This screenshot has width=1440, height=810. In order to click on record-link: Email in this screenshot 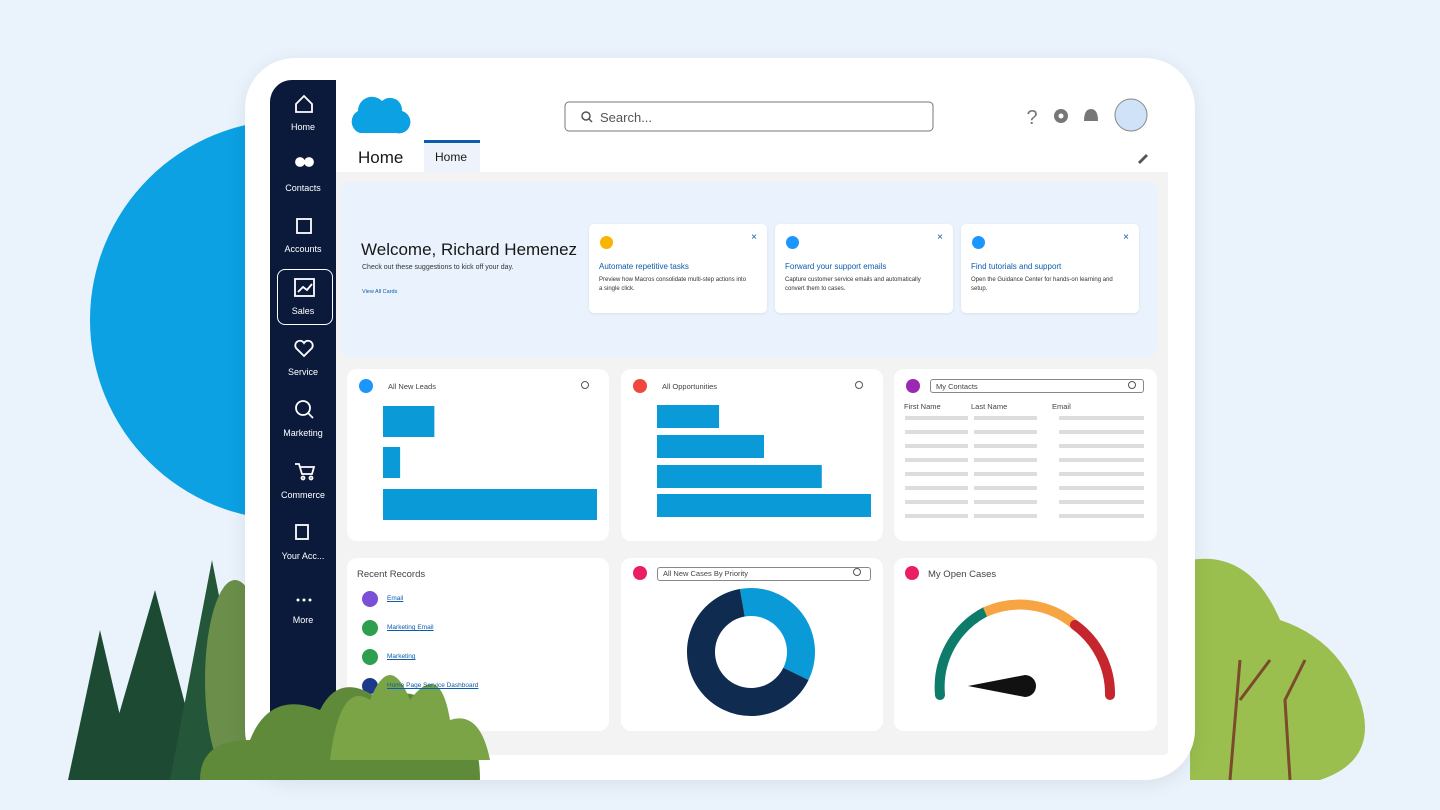, I will do `click(395, 598)`.